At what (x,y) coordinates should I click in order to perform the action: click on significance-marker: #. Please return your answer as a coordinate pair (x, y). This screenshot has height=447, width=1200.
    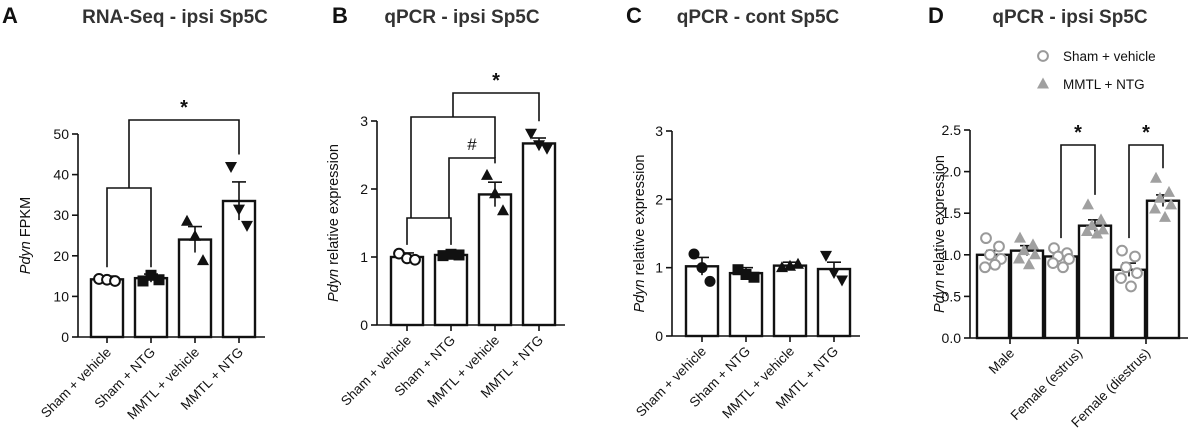
    Looking at the image, I should click on (472, 144).